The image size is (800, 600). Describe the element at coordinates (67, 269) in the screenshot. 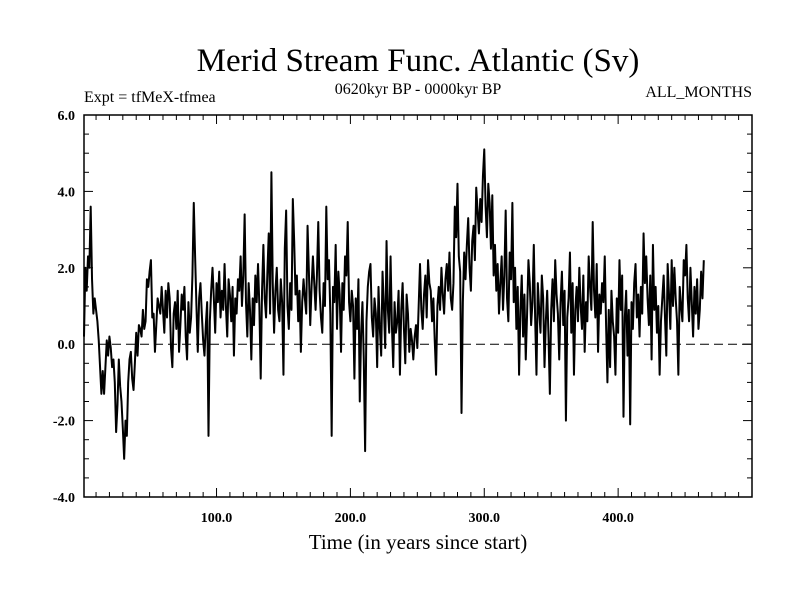

I see `y-tick-label: 2.0` at that location.